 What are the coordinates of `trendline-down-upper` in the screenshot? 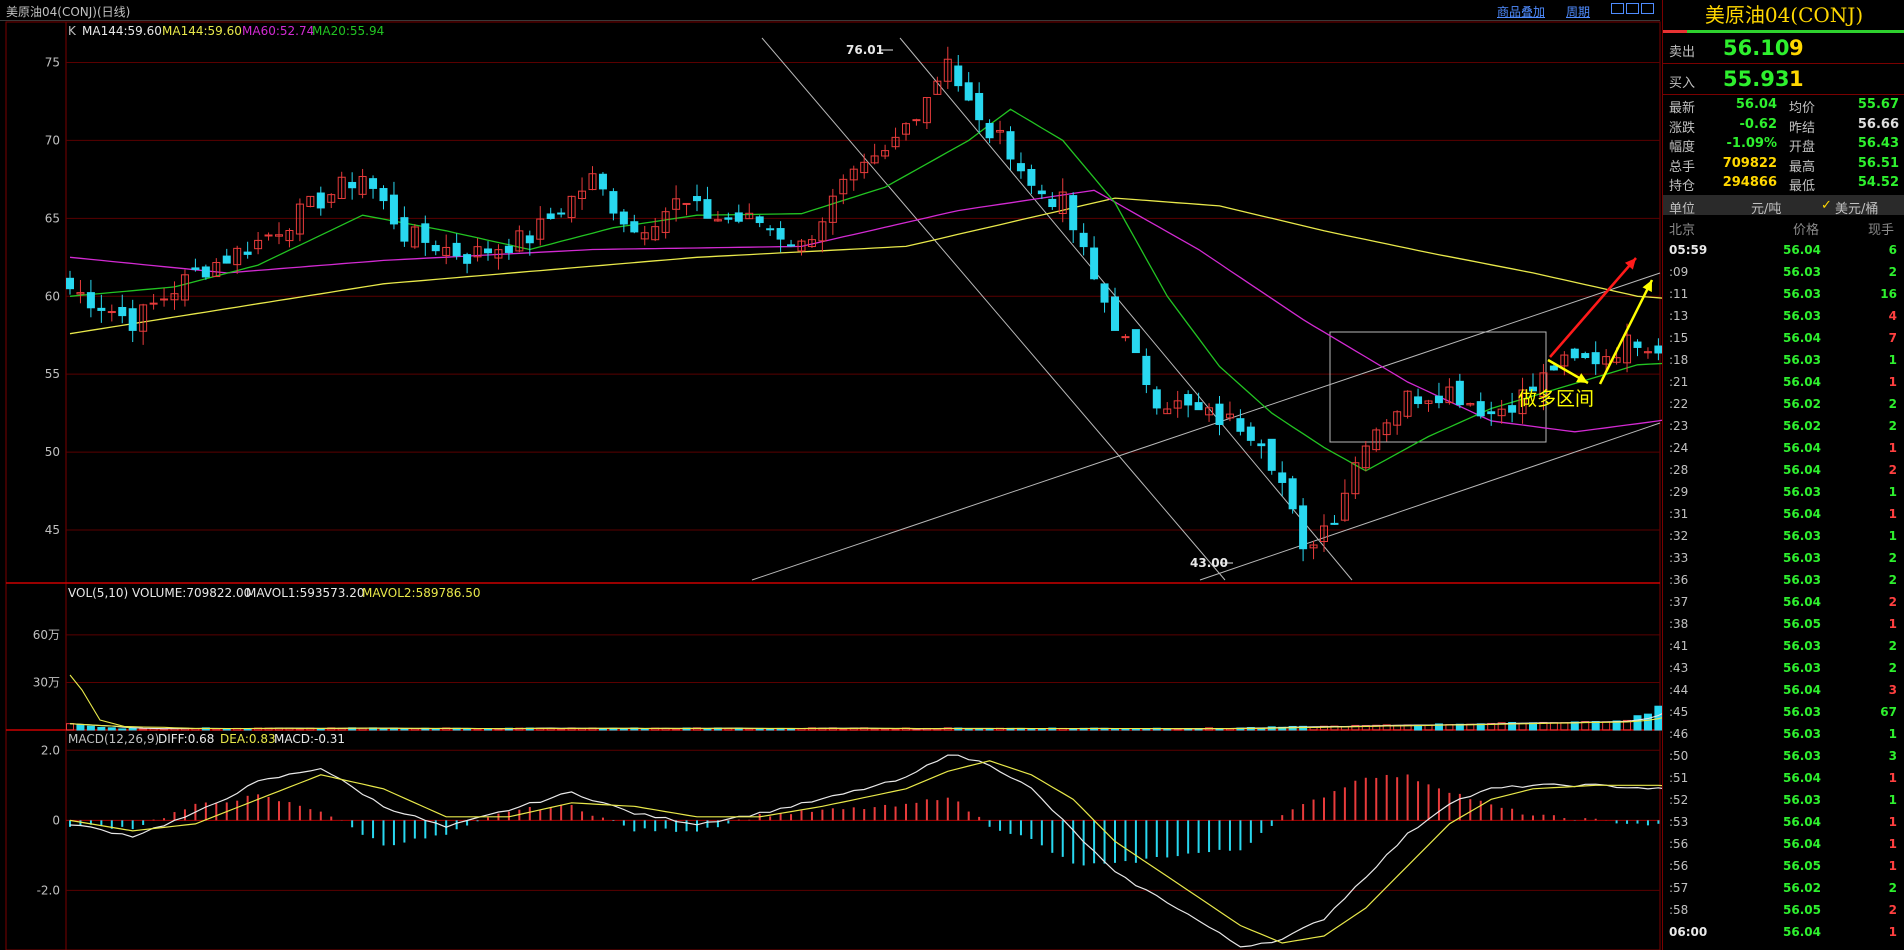 It's located at (993, 309).